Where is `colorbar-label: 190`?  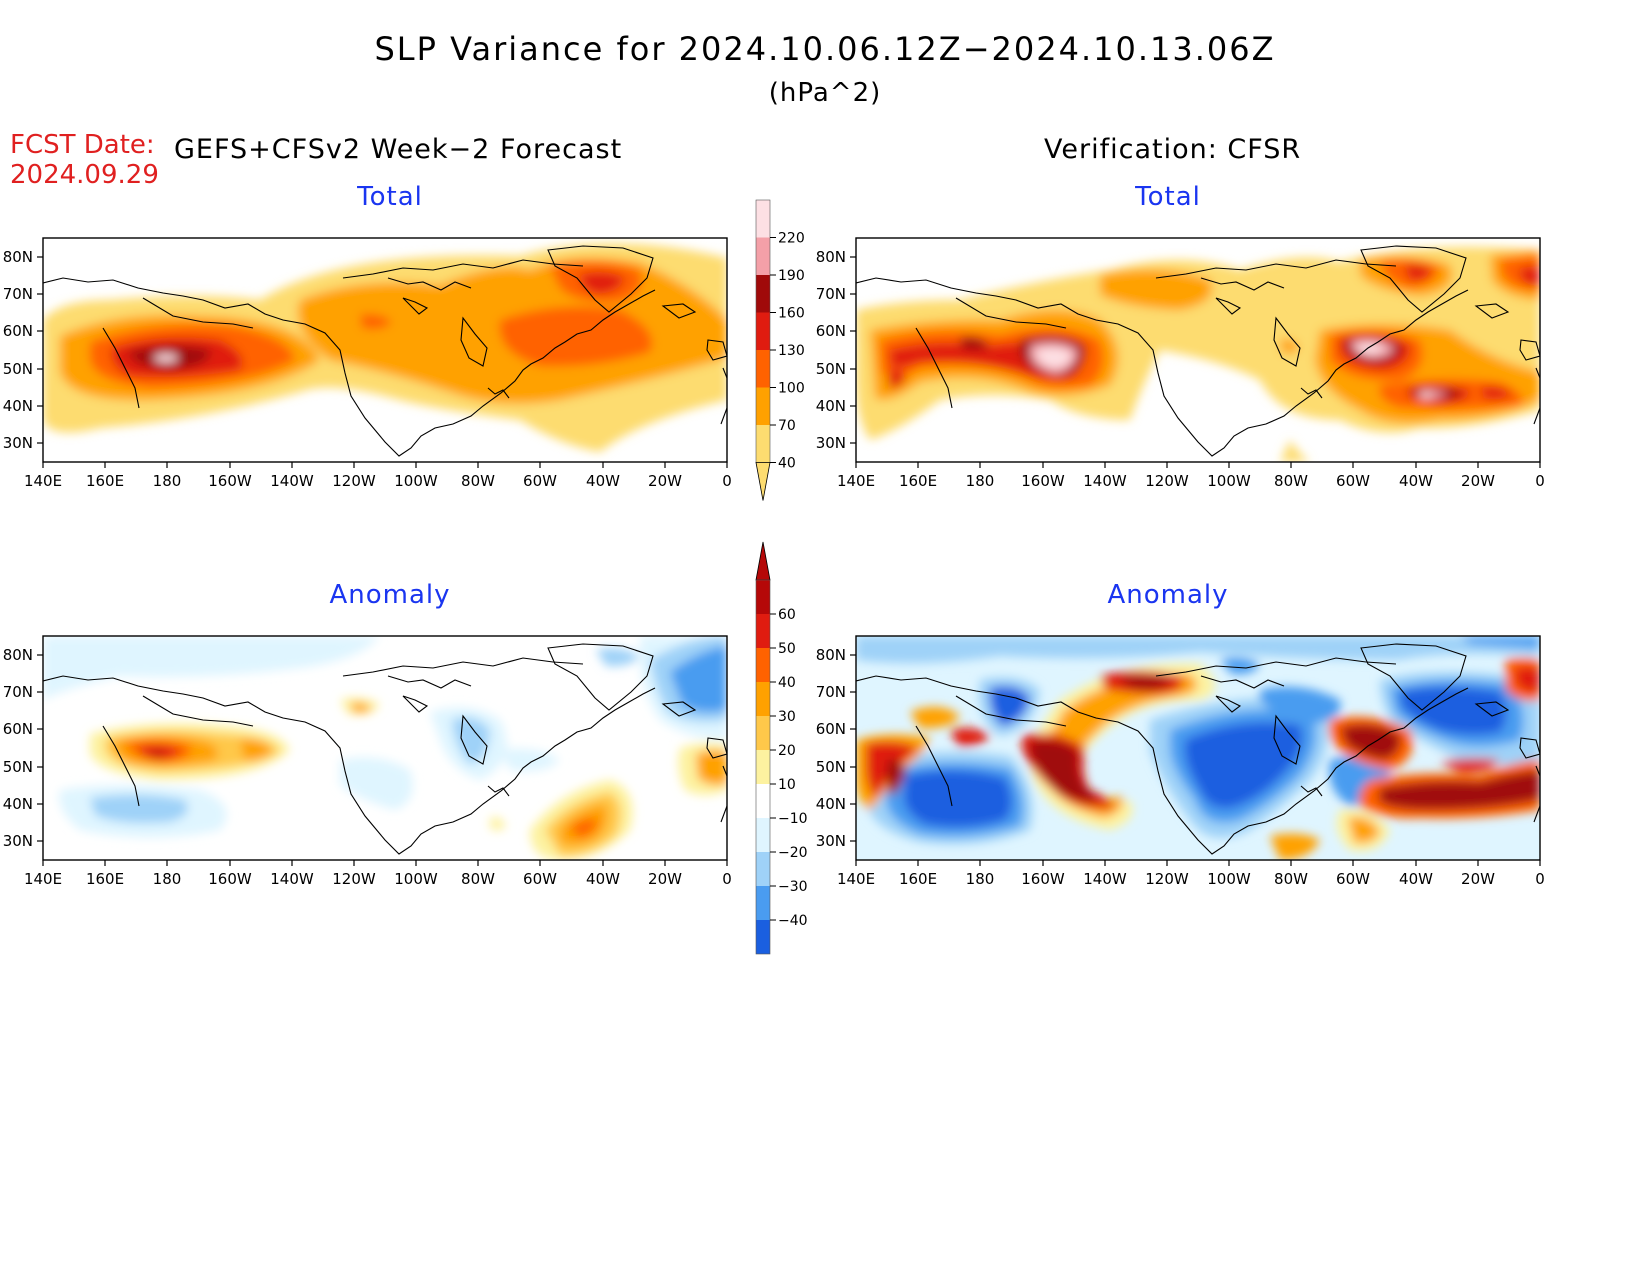
colorbar-label: 190 is located at coordinates (791, 276).